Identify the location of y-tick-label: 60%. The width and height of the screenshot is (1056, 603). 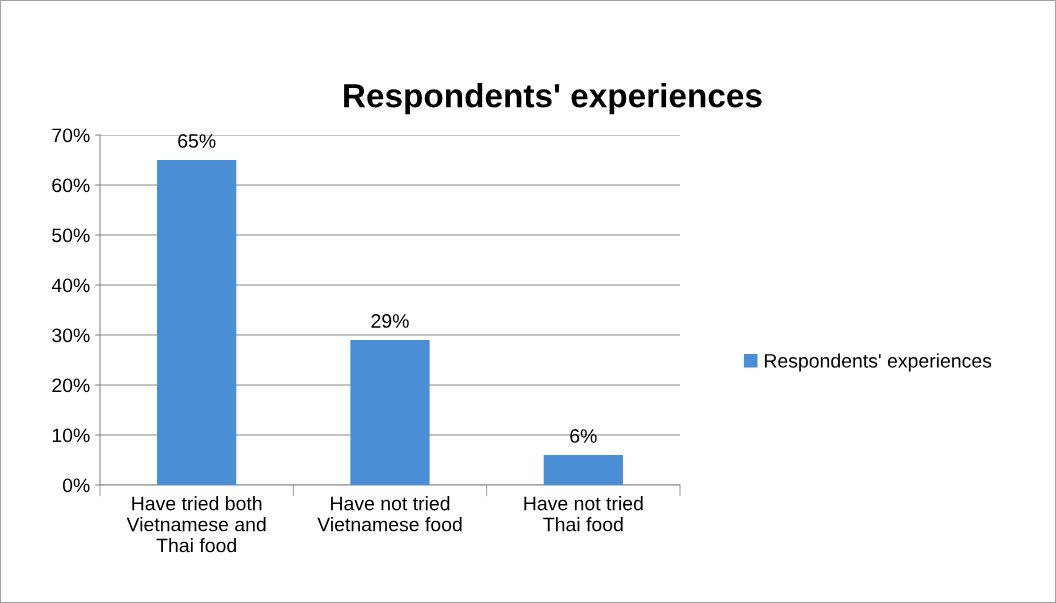
(71, 185).